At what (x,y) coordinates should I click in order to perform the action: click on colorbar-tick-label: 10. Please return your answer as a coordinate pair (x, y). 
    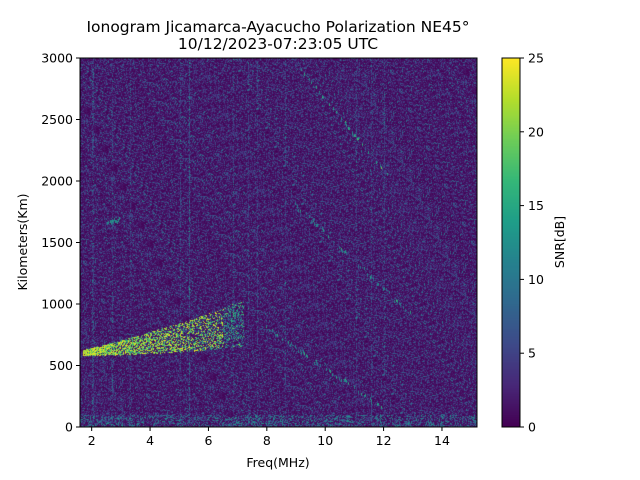
    Looking at the image, I should click on (536, 279).